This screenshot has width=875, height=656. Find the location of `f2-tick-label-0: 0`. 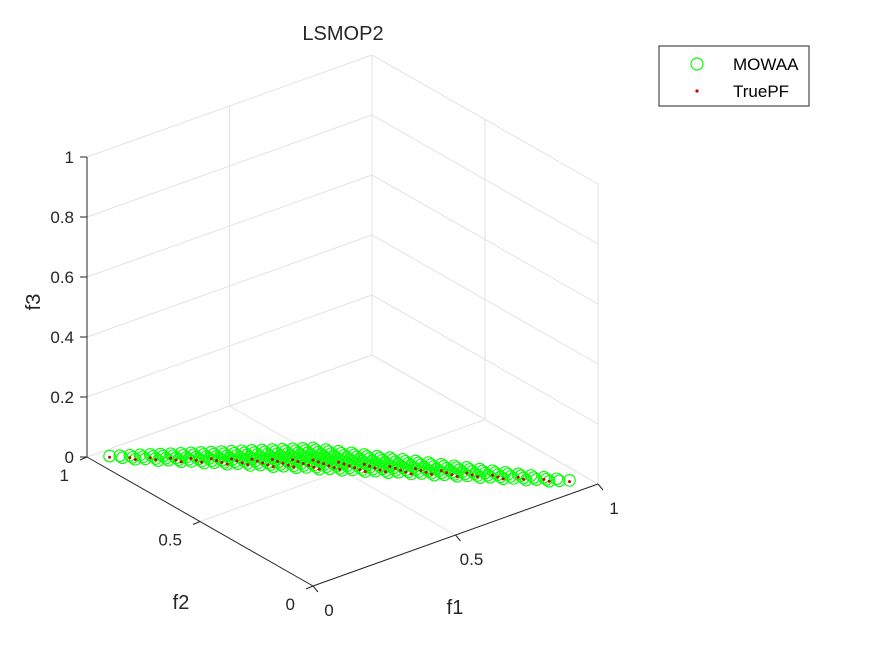

f2-tick-label-0: 0 is located at coordinates (290, 604).